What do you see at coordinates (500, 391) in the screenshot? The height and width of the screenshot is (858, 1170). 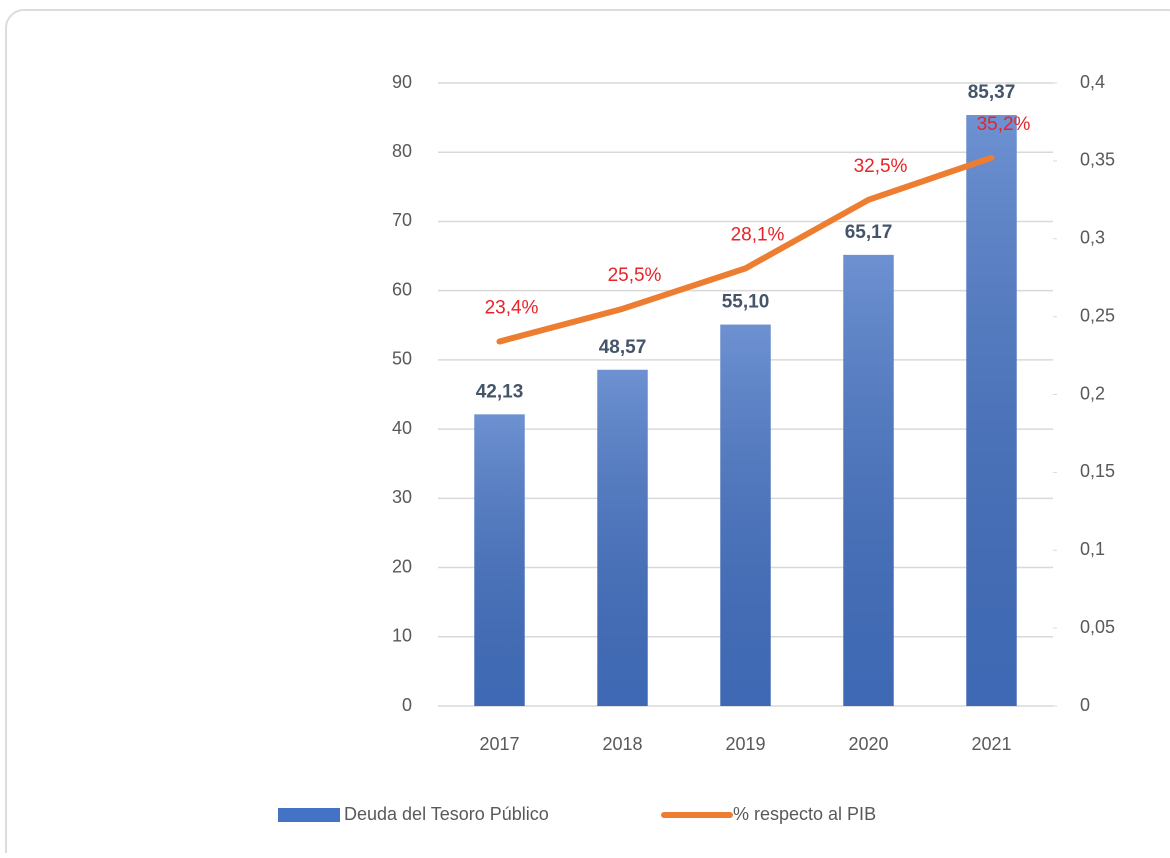 I see `bar-value-label: 42,13` at bounding box center [500, 391].